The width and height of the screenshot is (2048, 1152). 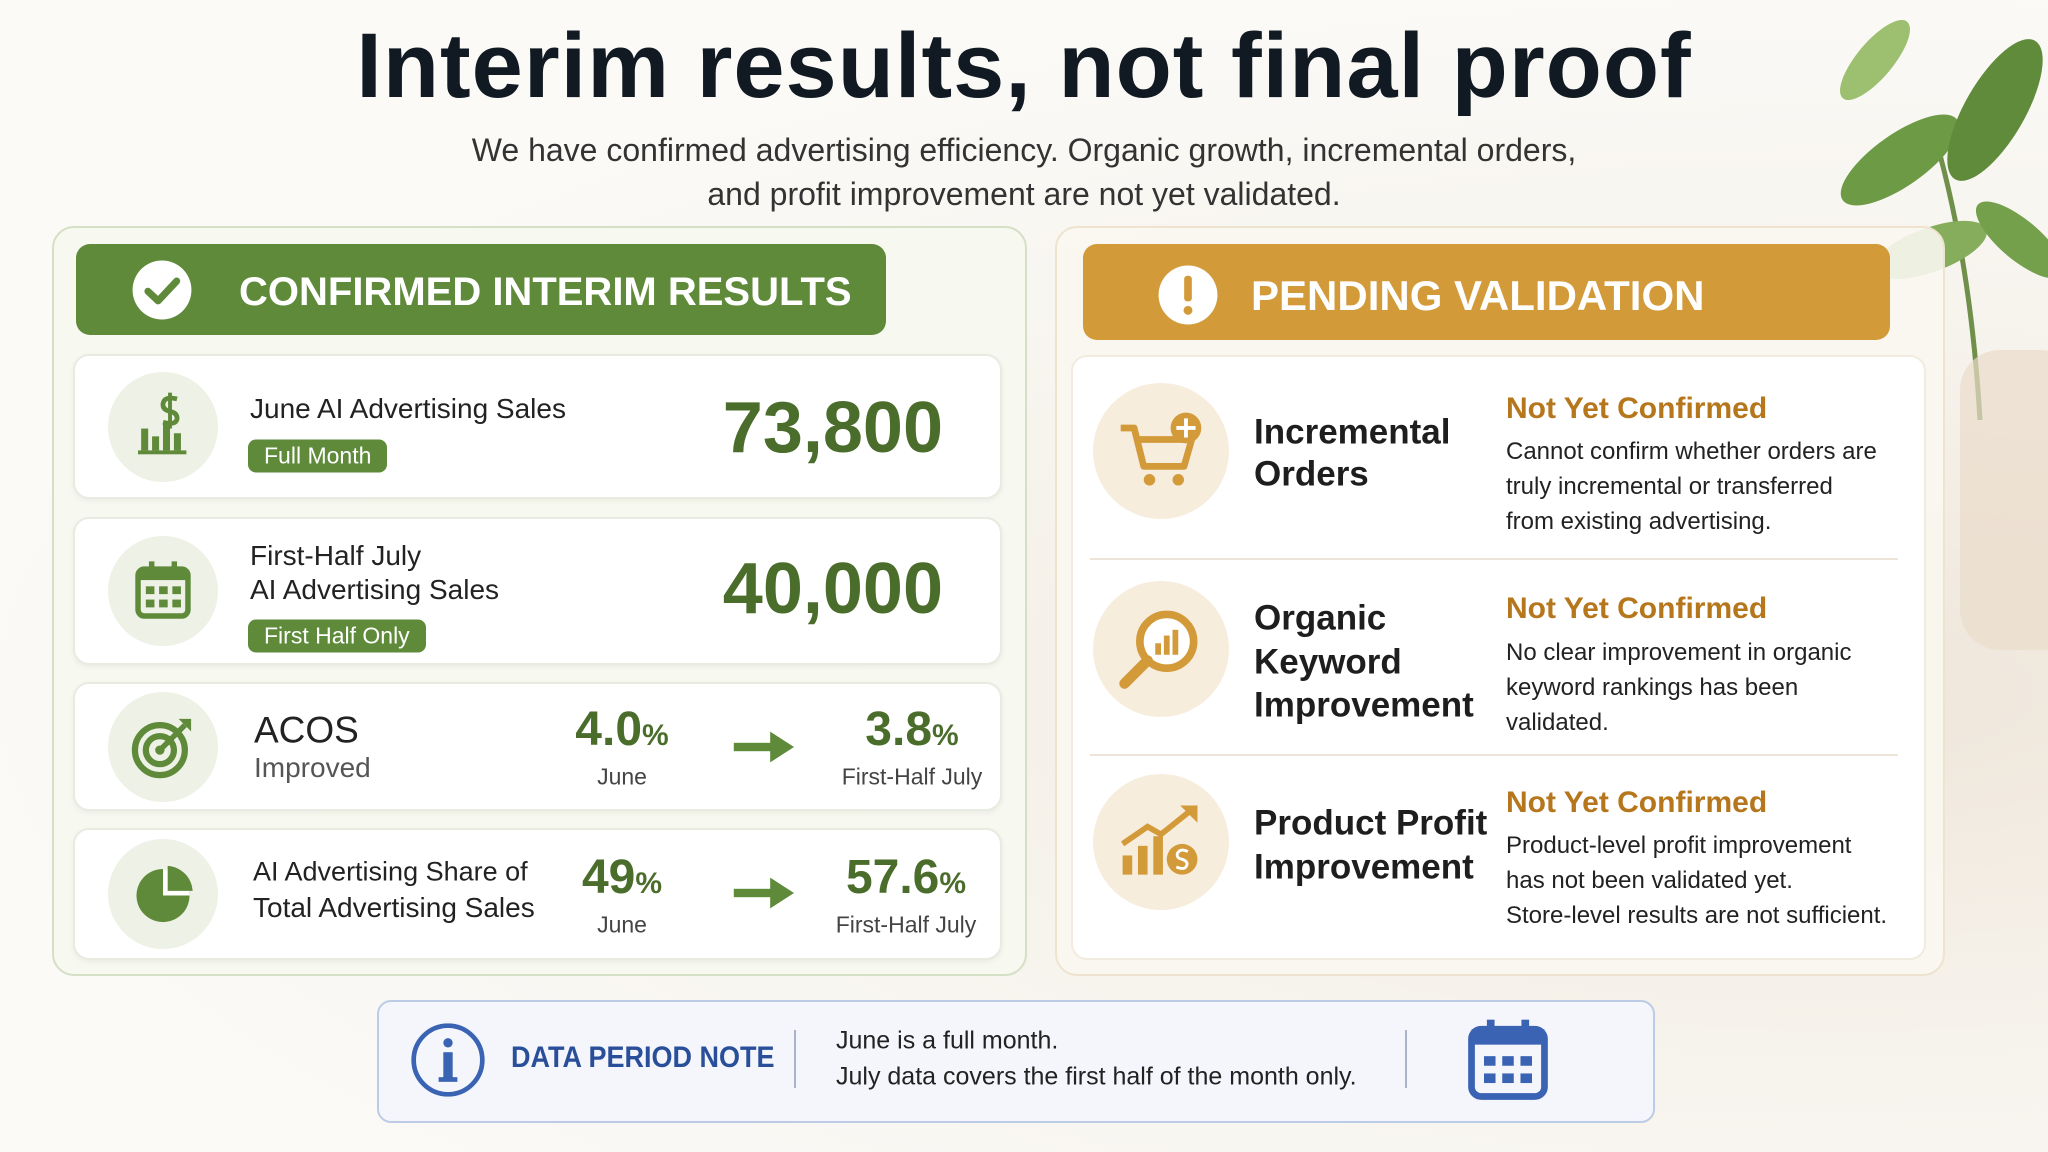 What do you see at coordinates (899, 729) in the screenshot?
I see `metric-number: 3.8` at bounding box center [899, 729].